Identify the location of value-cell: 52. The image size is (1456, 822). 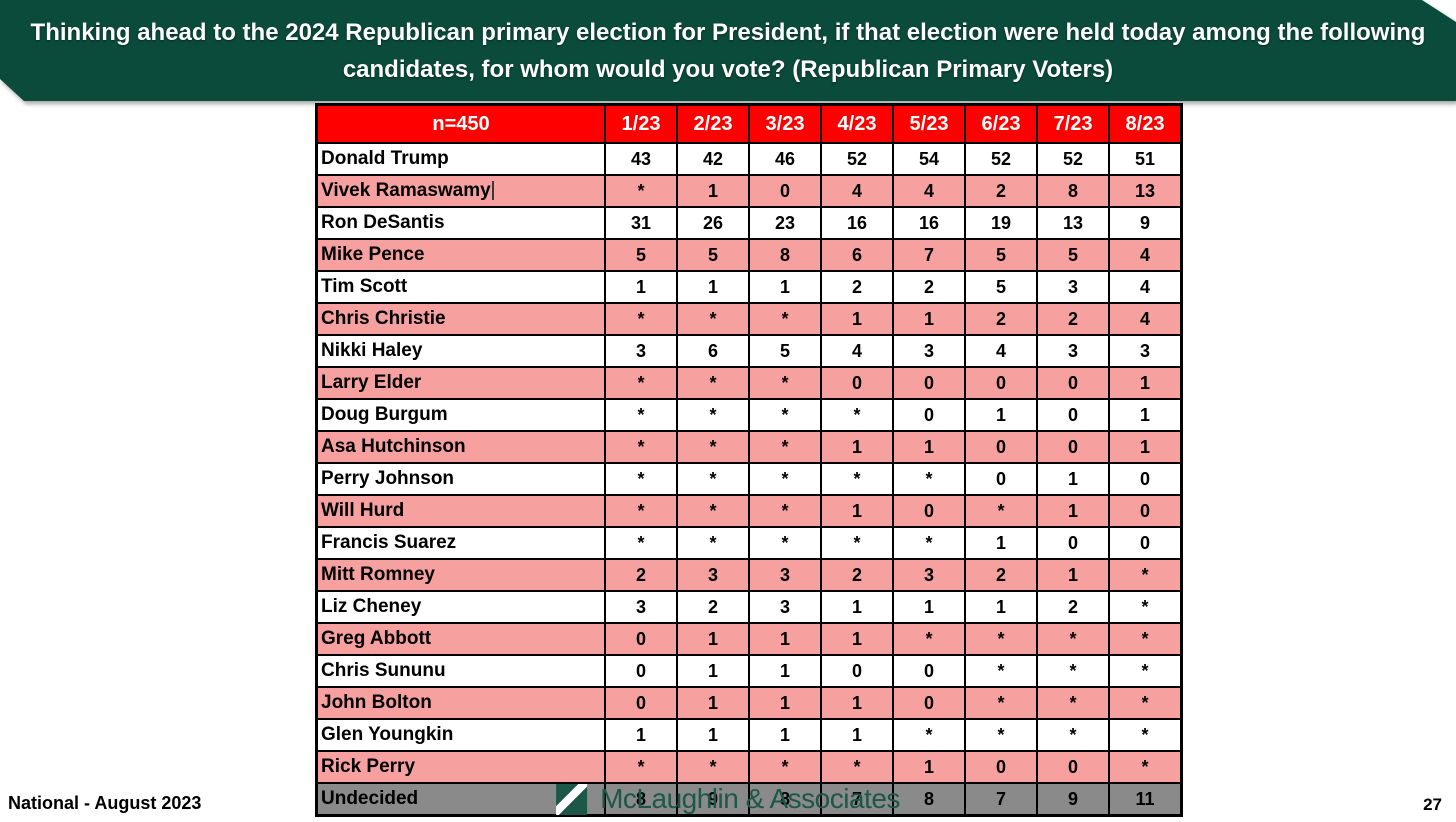
(857, 159).